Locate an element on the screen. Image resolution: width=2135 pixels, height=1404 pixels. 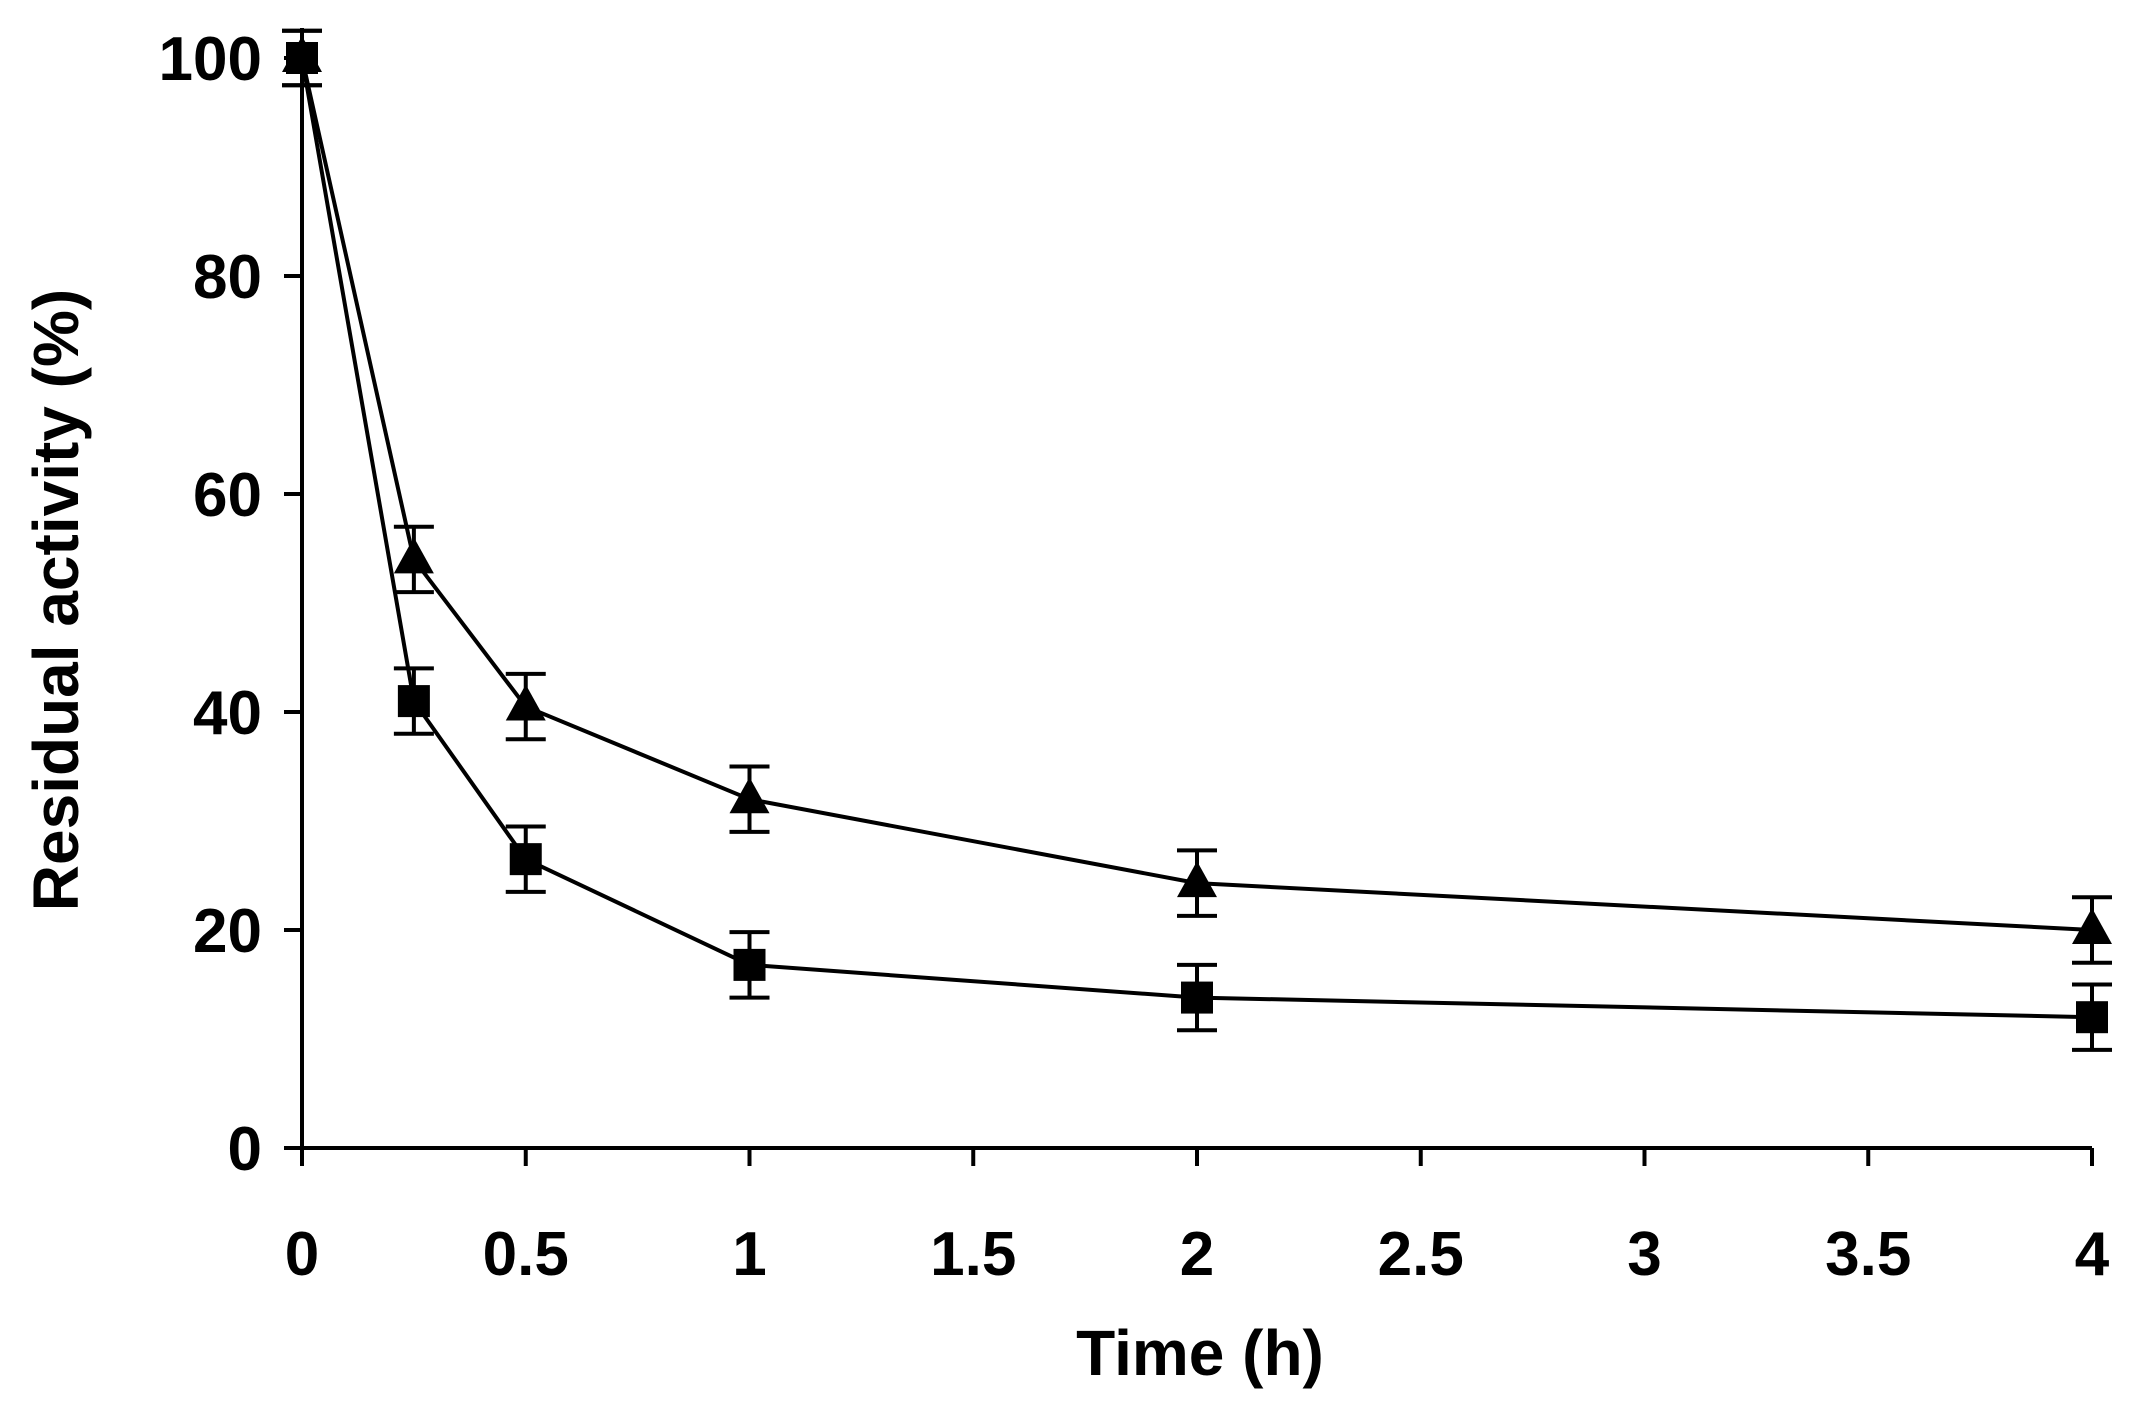
y-tick-label: 40 is located at coordinates (227, 713).